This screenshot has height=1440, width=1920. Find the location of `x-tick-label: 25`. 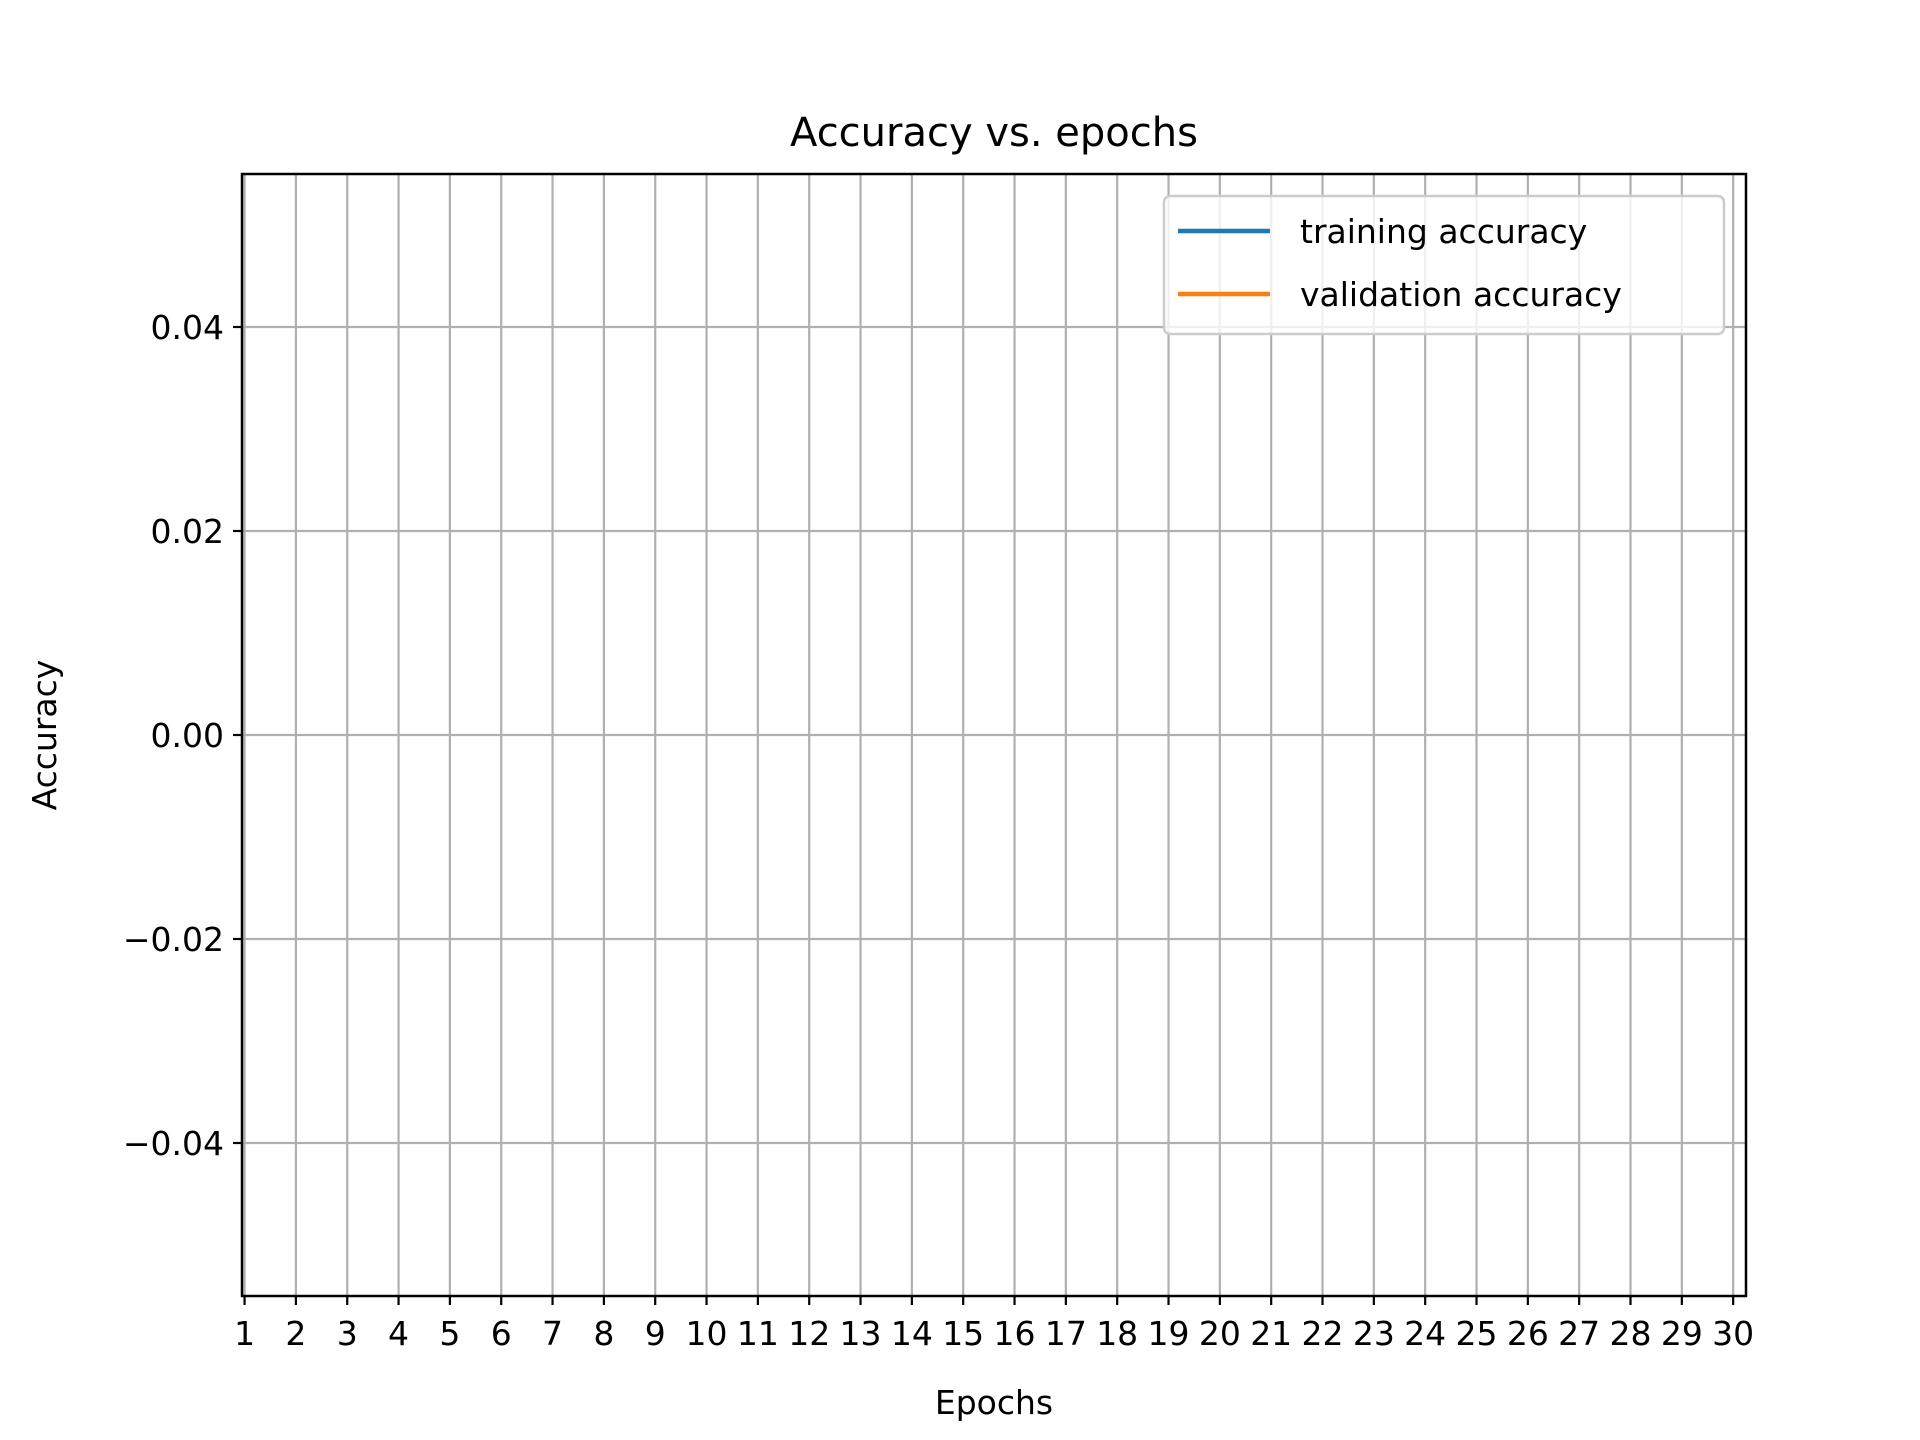

x-tick-label: 25 is located at coordinates (1477, 1333).